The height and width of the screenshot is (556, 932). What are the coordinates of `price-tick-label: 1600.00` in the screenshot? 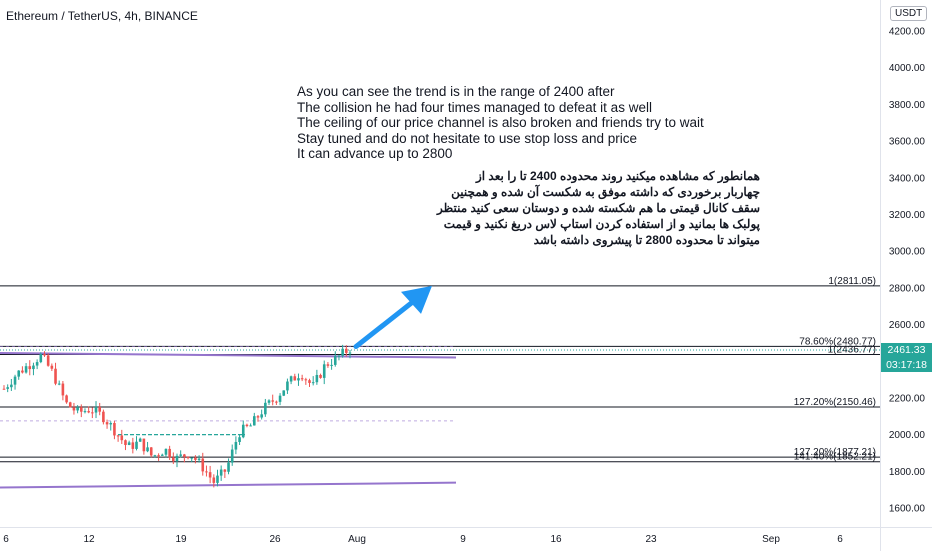 It's located at (907, 509).